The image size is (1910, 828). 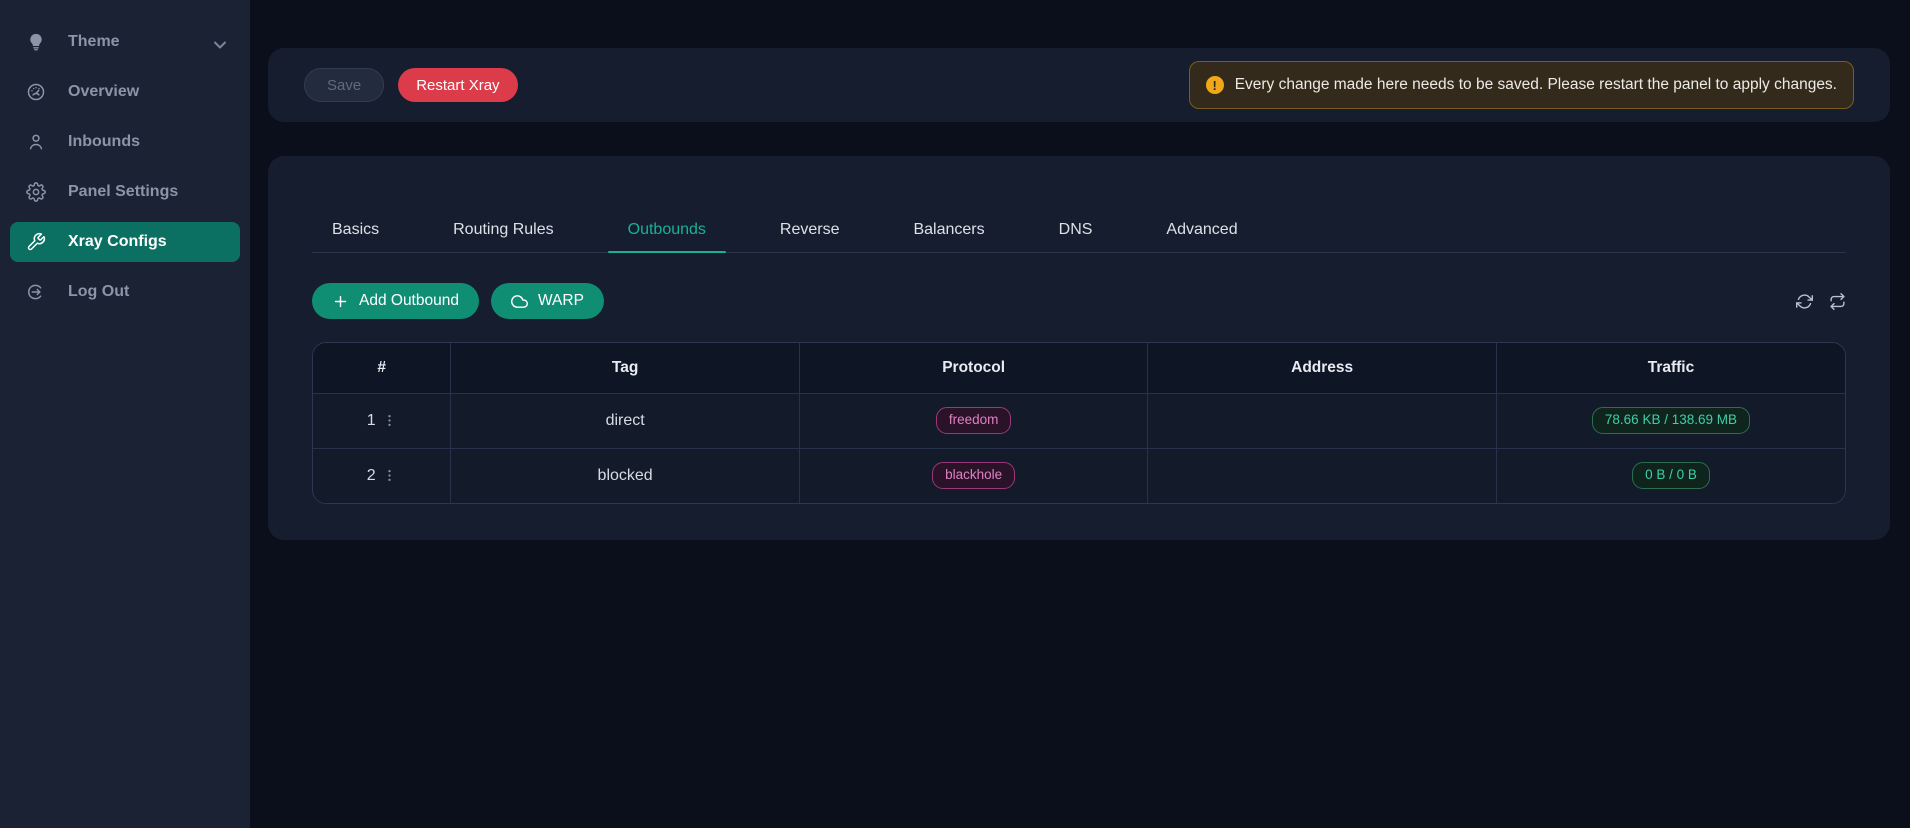 I want to click on gauge-icon, so click(x=36, y=92).